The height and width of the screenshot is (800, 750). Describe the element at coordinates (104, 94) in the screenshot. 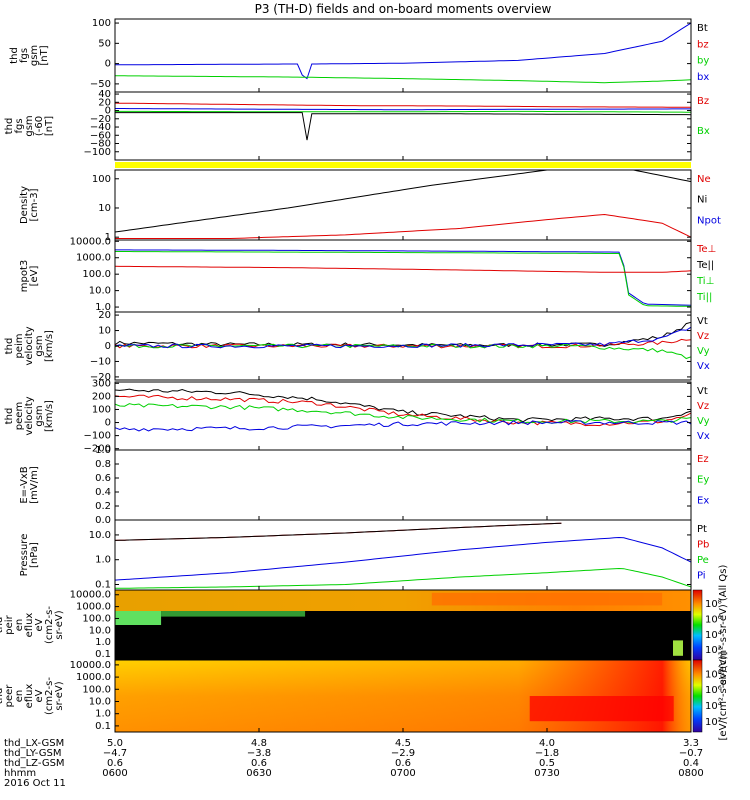

I see `ytick-label: 40` at that location.